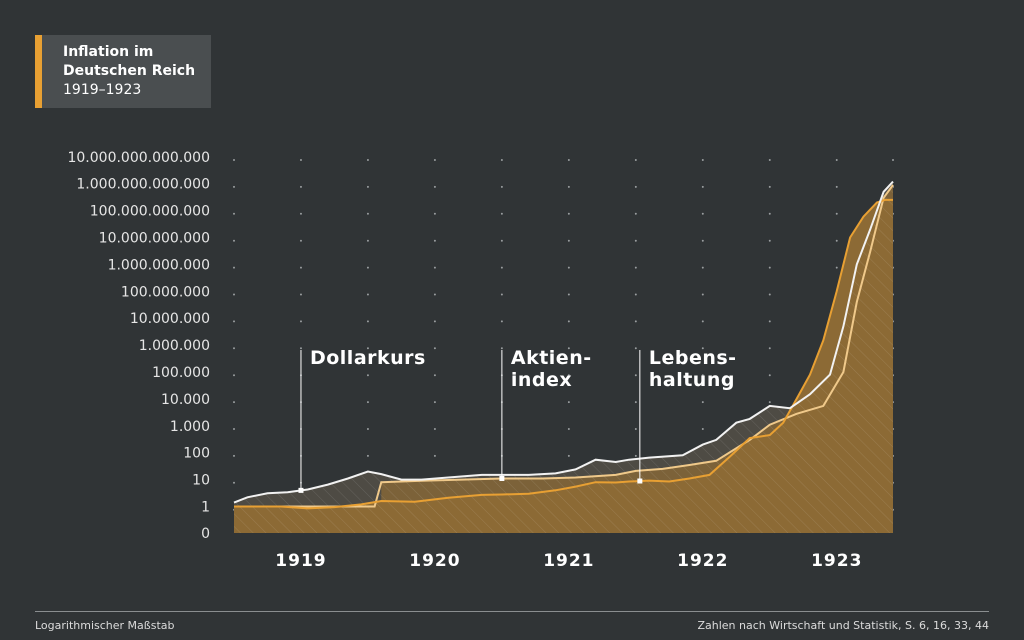  Describe the element at coordinates (165, 292) in the screenshot. I see `y-tick-label: 100.000.000` at that location.